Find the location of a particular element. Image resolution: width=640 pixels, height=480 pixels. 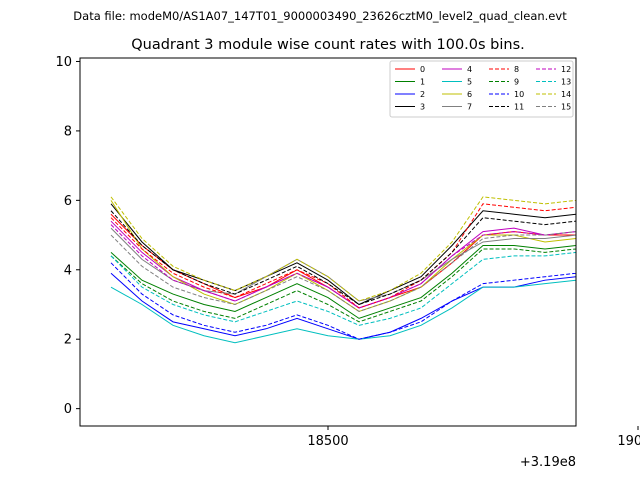

legend-label-10: 10 is located at coordinates (519, 94).